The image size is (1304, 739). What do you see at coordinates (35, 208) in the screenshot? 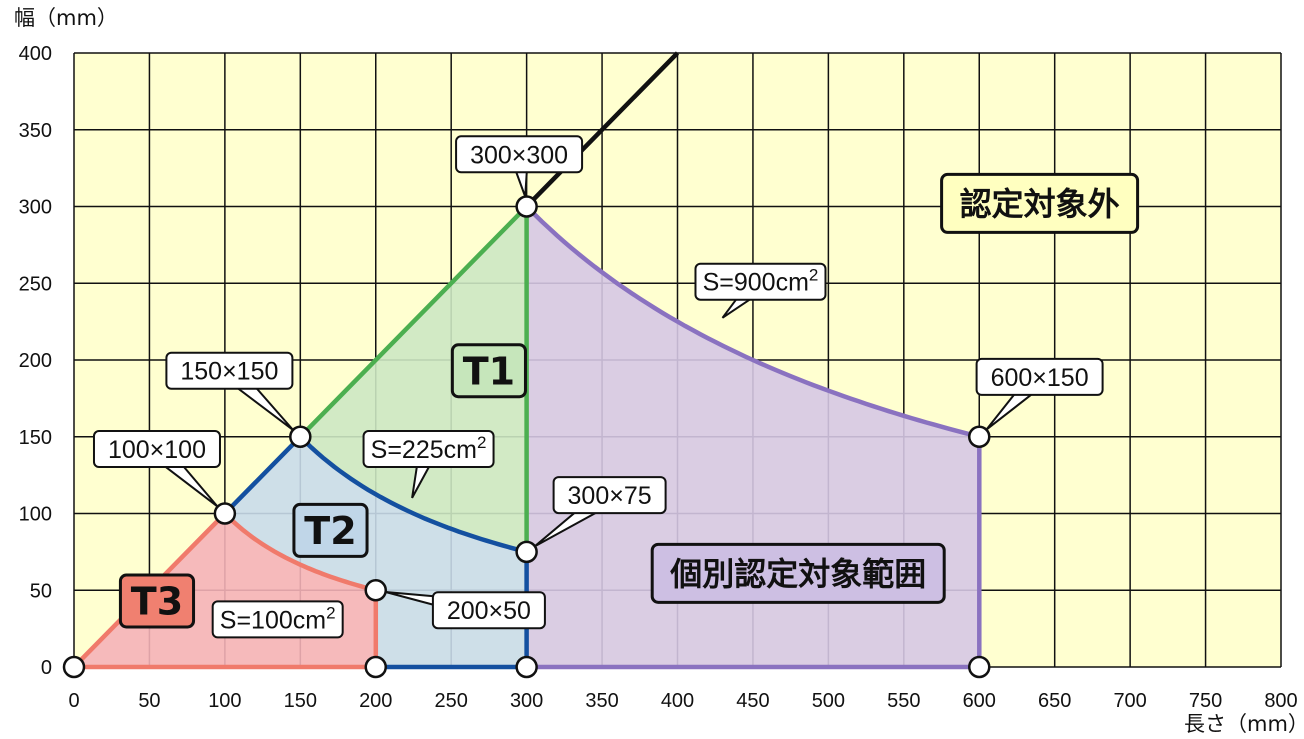
I see `y-tick-label: 300` at bounding box center [35, 208].